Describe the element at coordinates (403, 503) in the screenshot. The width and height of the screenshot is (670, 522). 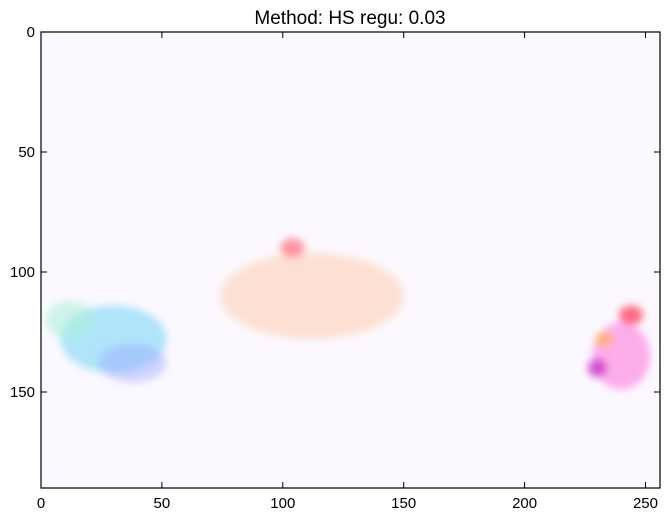
I see `x-tick-label: 150` at that location.